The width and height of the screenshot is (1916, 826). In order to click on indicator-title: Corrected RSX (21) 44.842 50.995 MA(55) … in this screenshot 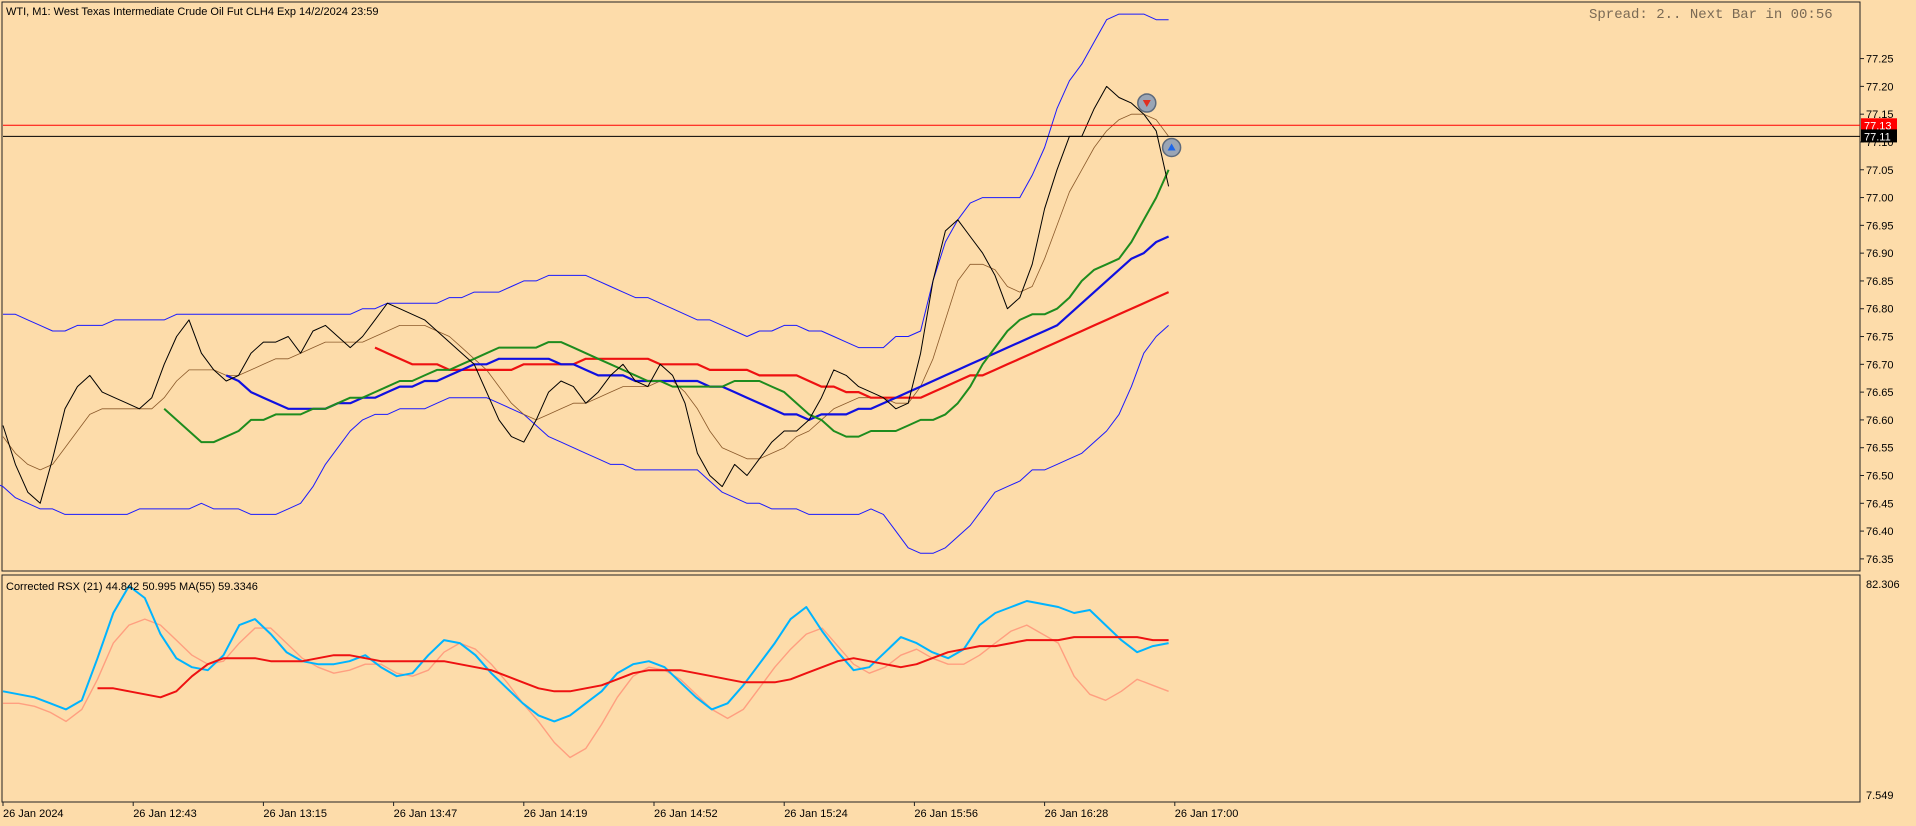, I will do `click(132, 587)`.